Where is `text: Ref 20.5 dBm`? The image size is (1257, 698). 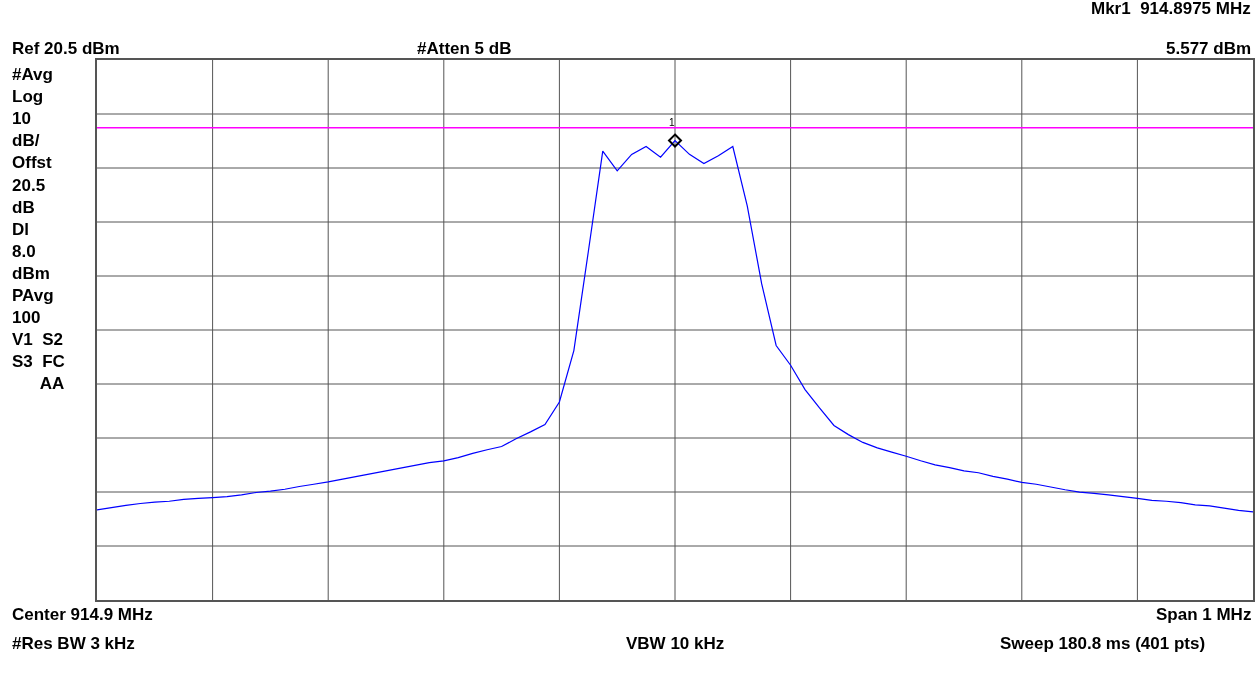 text: Ref 20.5 dBm is located at coordinates (66, 48).